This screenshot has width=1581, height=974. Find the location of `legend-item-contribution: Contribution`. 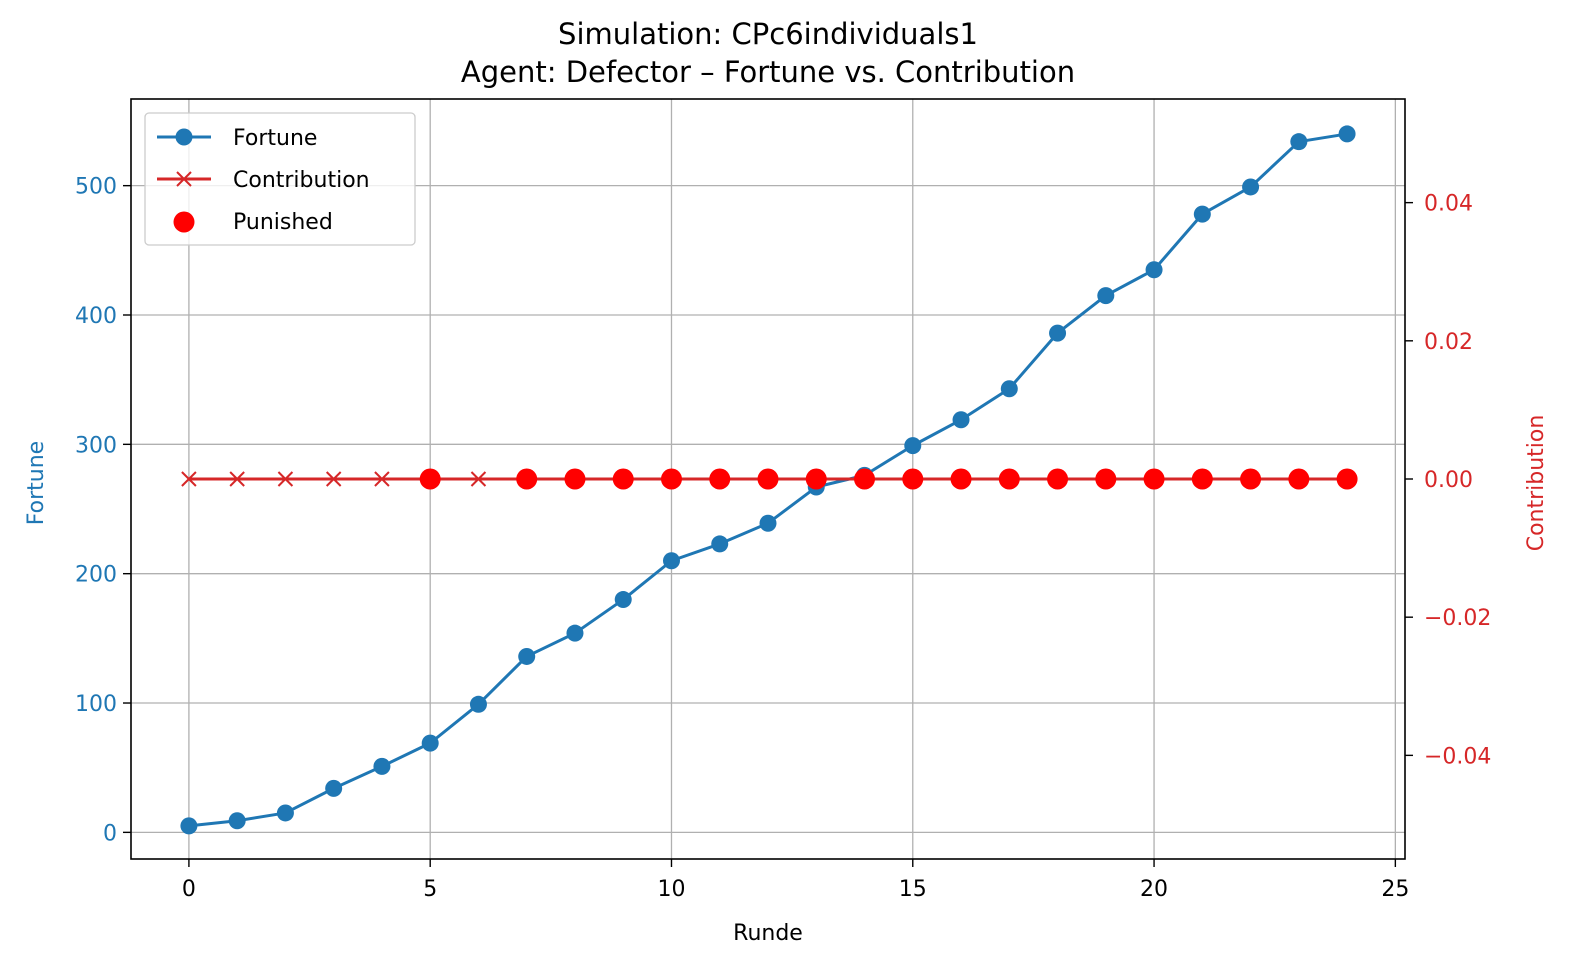

legend-item-contribution: Contribution is located at coordinates (263, 180).